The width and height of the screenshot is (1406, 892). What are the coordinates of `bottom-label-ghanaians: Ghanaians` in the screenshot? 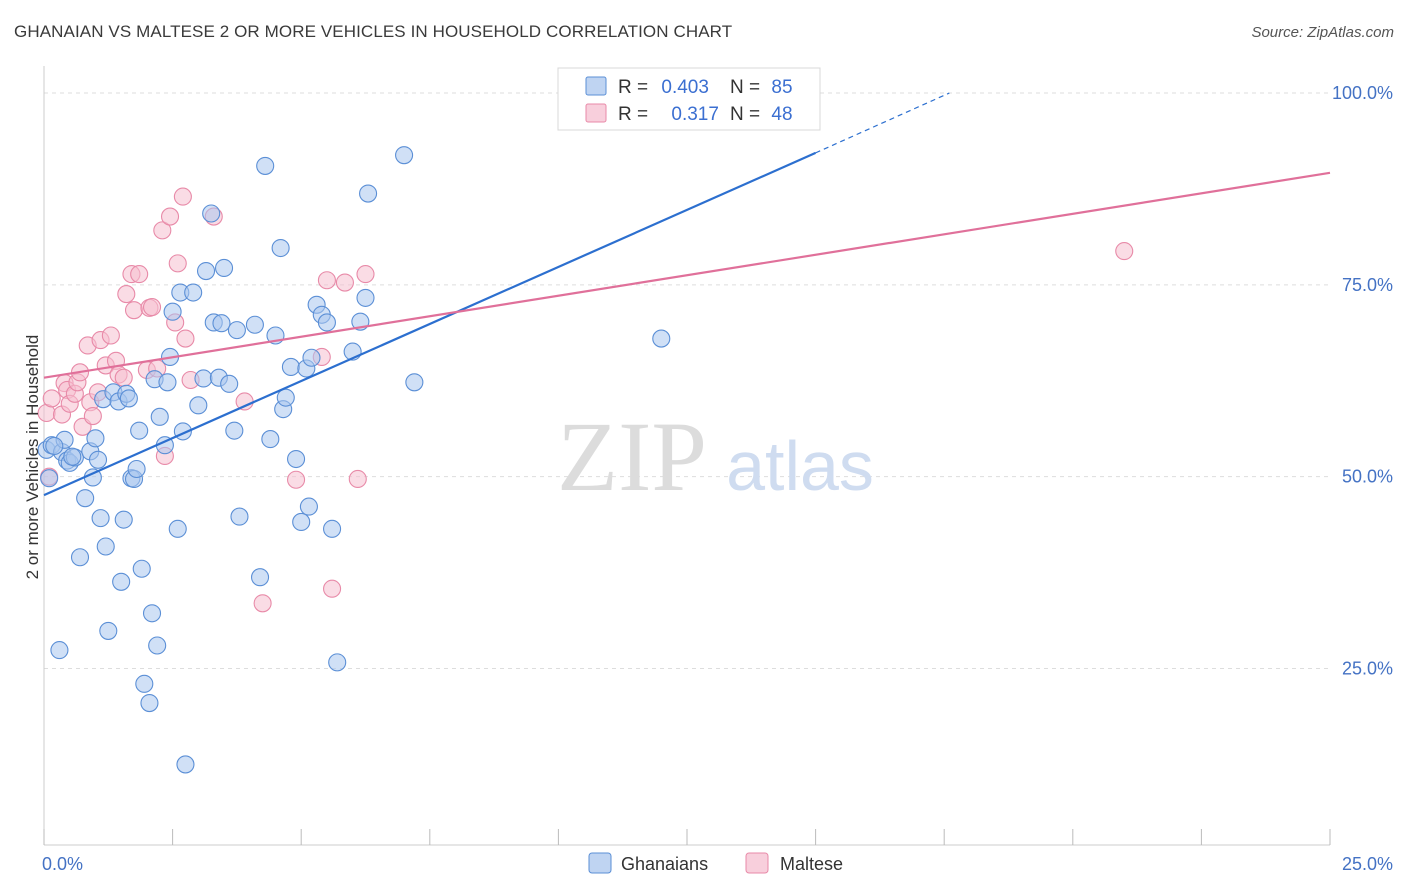 It's located at (664, 864).